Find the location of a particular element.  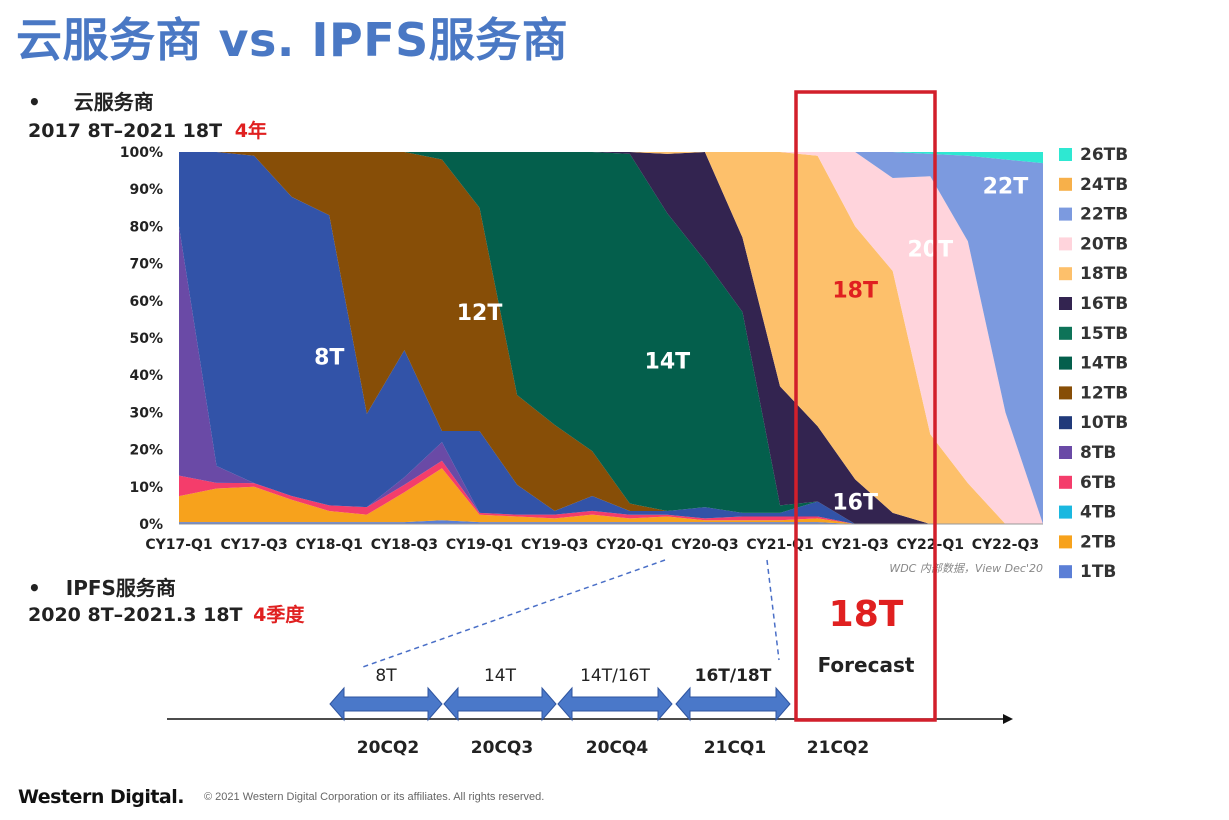

legend-label: 12TB is located at coordinates (1104, 393).